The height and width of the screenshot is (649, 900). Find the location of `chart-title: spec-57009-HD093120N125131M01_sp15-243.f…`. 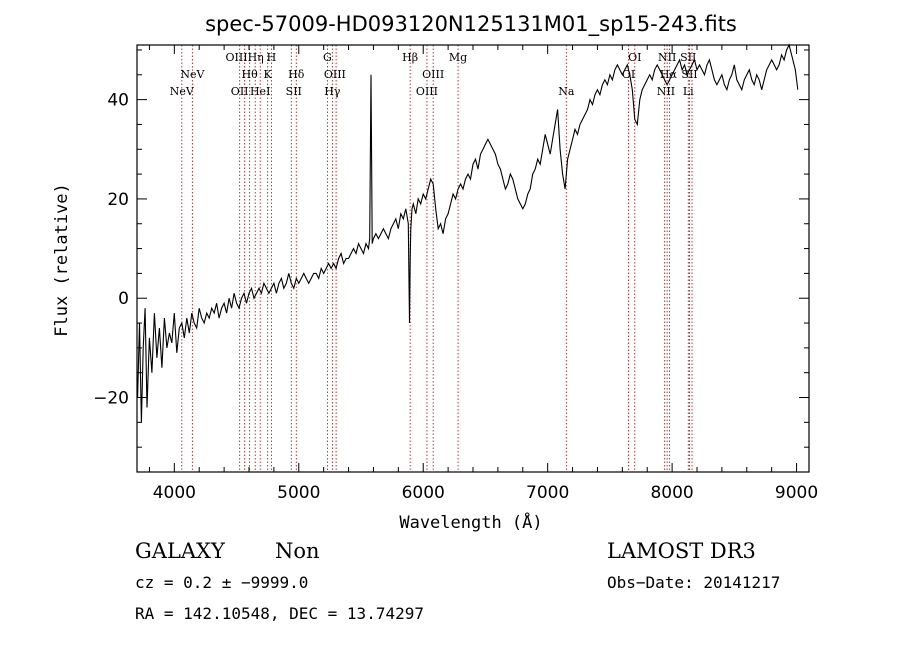

chart-title: spec-57009-HD093120N125131M01_sp15-243.f… is located at coordinates (471, 24).